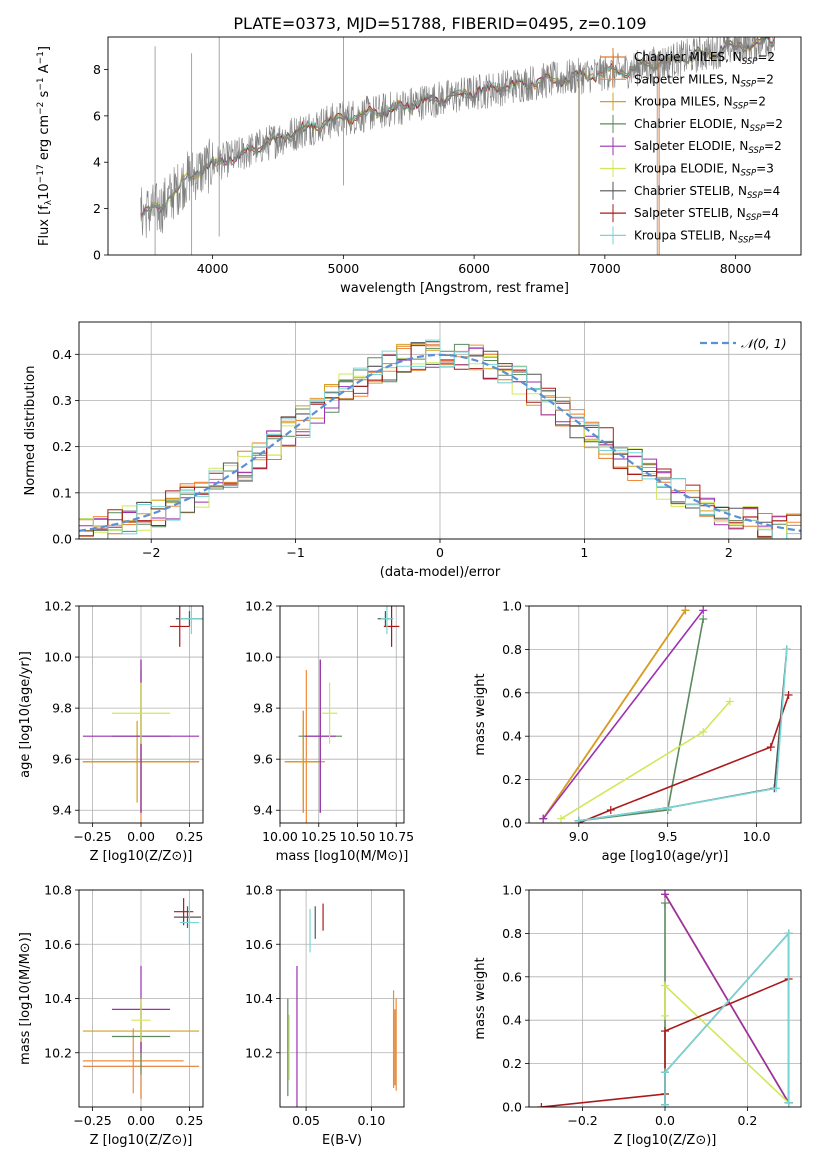 The image size is (819, 1170). Describe the element at coordinates (704, 80) in the screenshot. I see `legend-label-salpeter-miles: Salpeter MILES, NSSP=2` at that location.